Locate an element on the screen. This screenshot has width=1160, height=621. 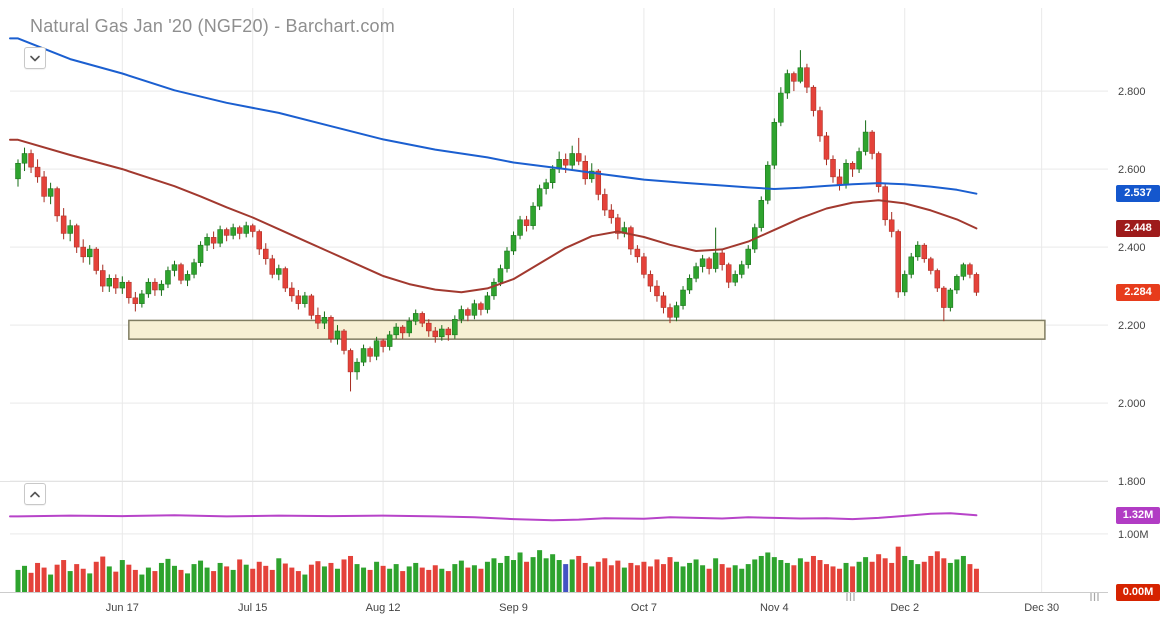
svg-text: 2.200 is located at coordinates (1132, 326).